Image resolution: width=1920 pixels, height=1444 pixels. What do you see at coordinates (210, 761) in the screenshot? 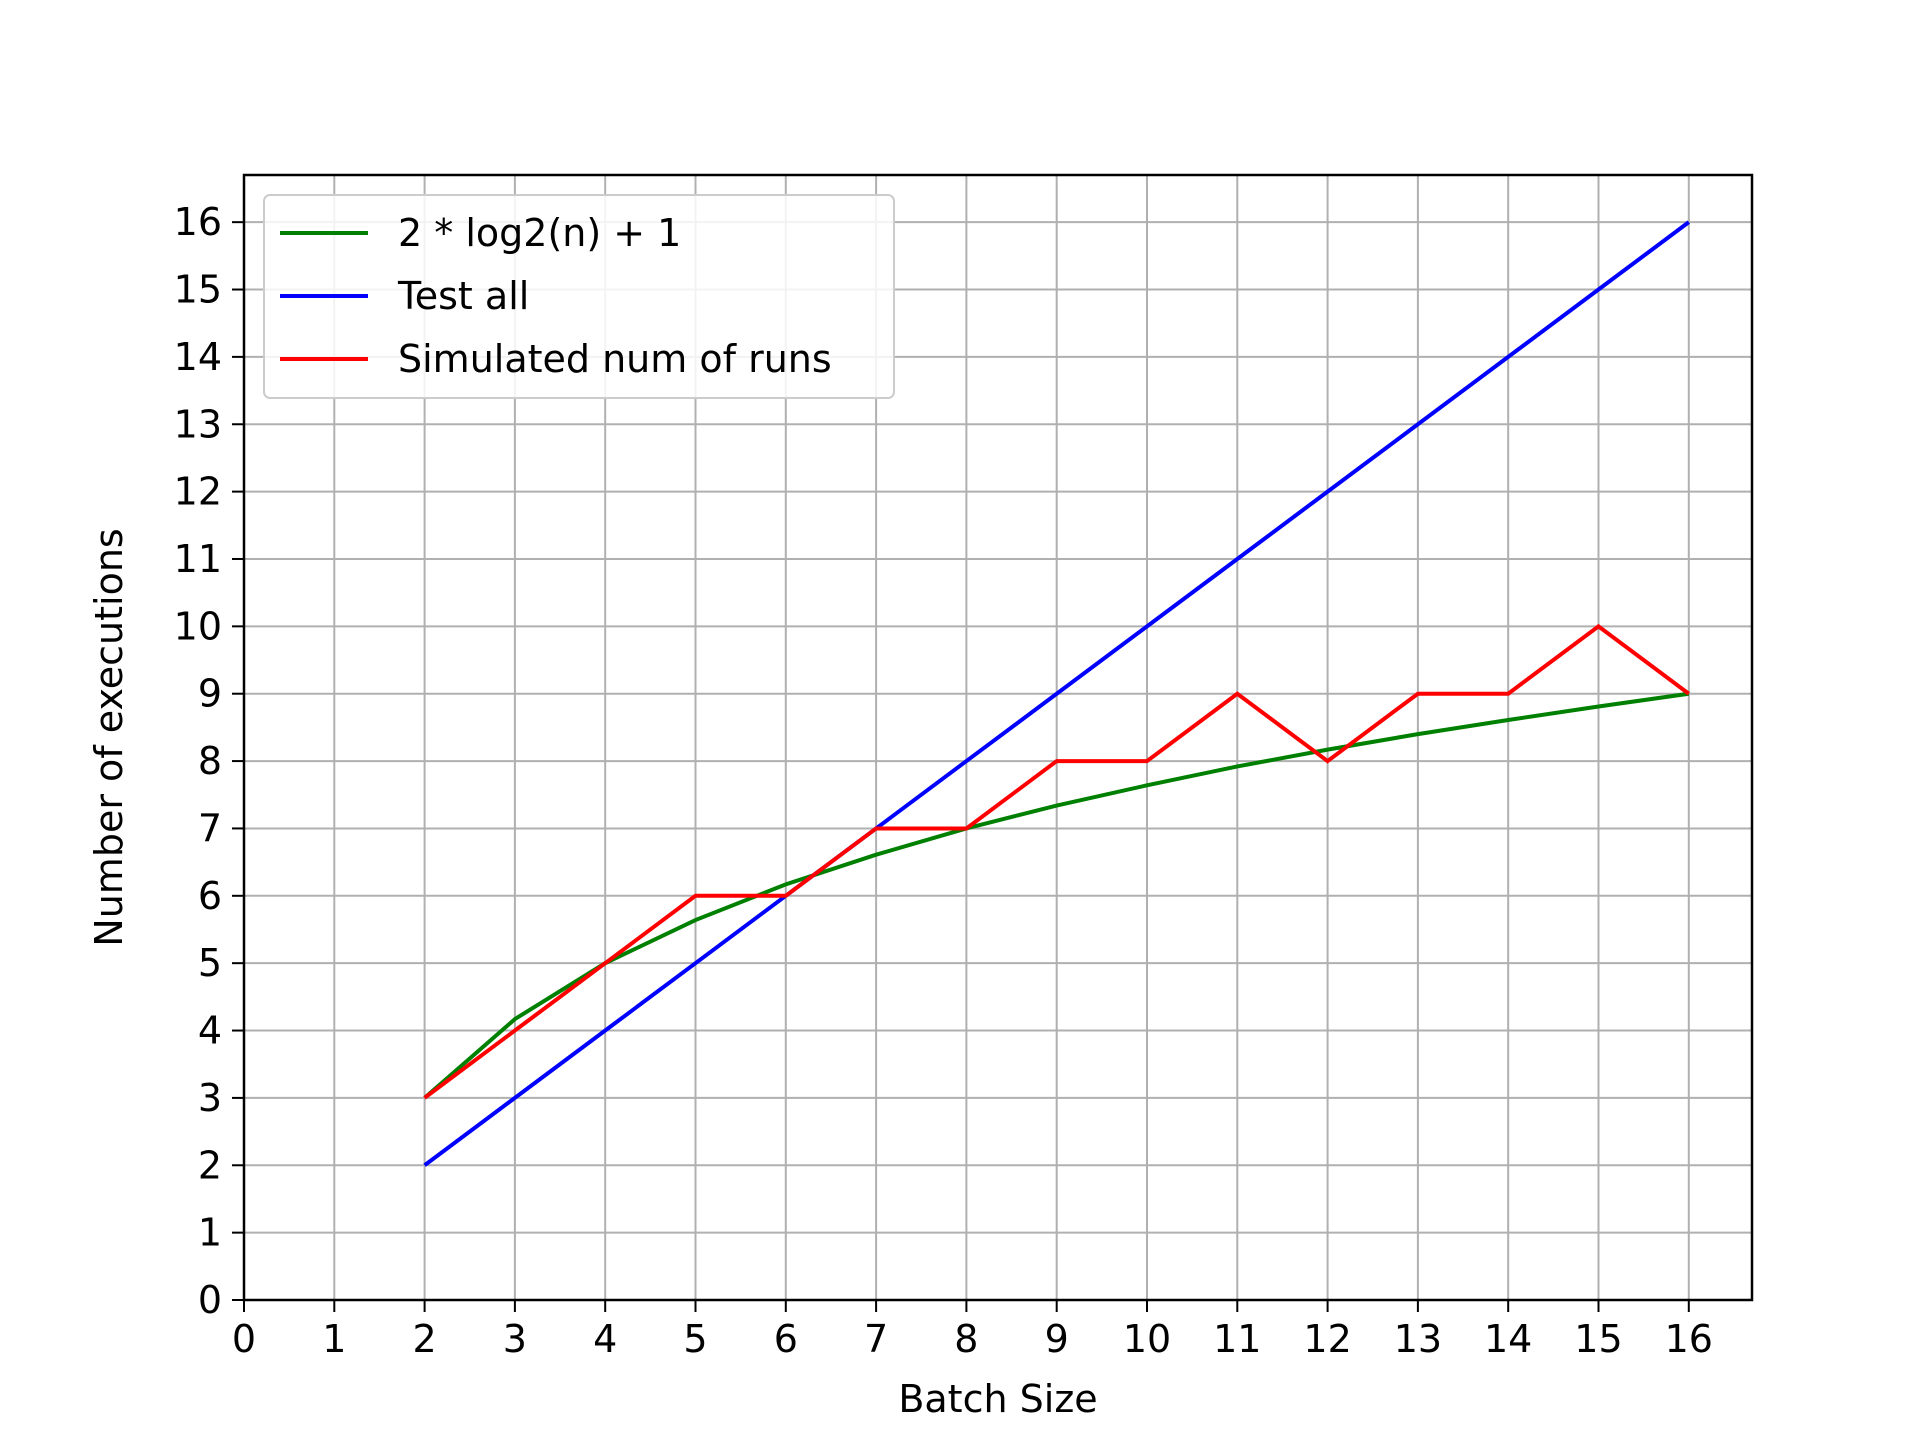
I see `y-tick-label: 8` at bounding box center [210, 761].